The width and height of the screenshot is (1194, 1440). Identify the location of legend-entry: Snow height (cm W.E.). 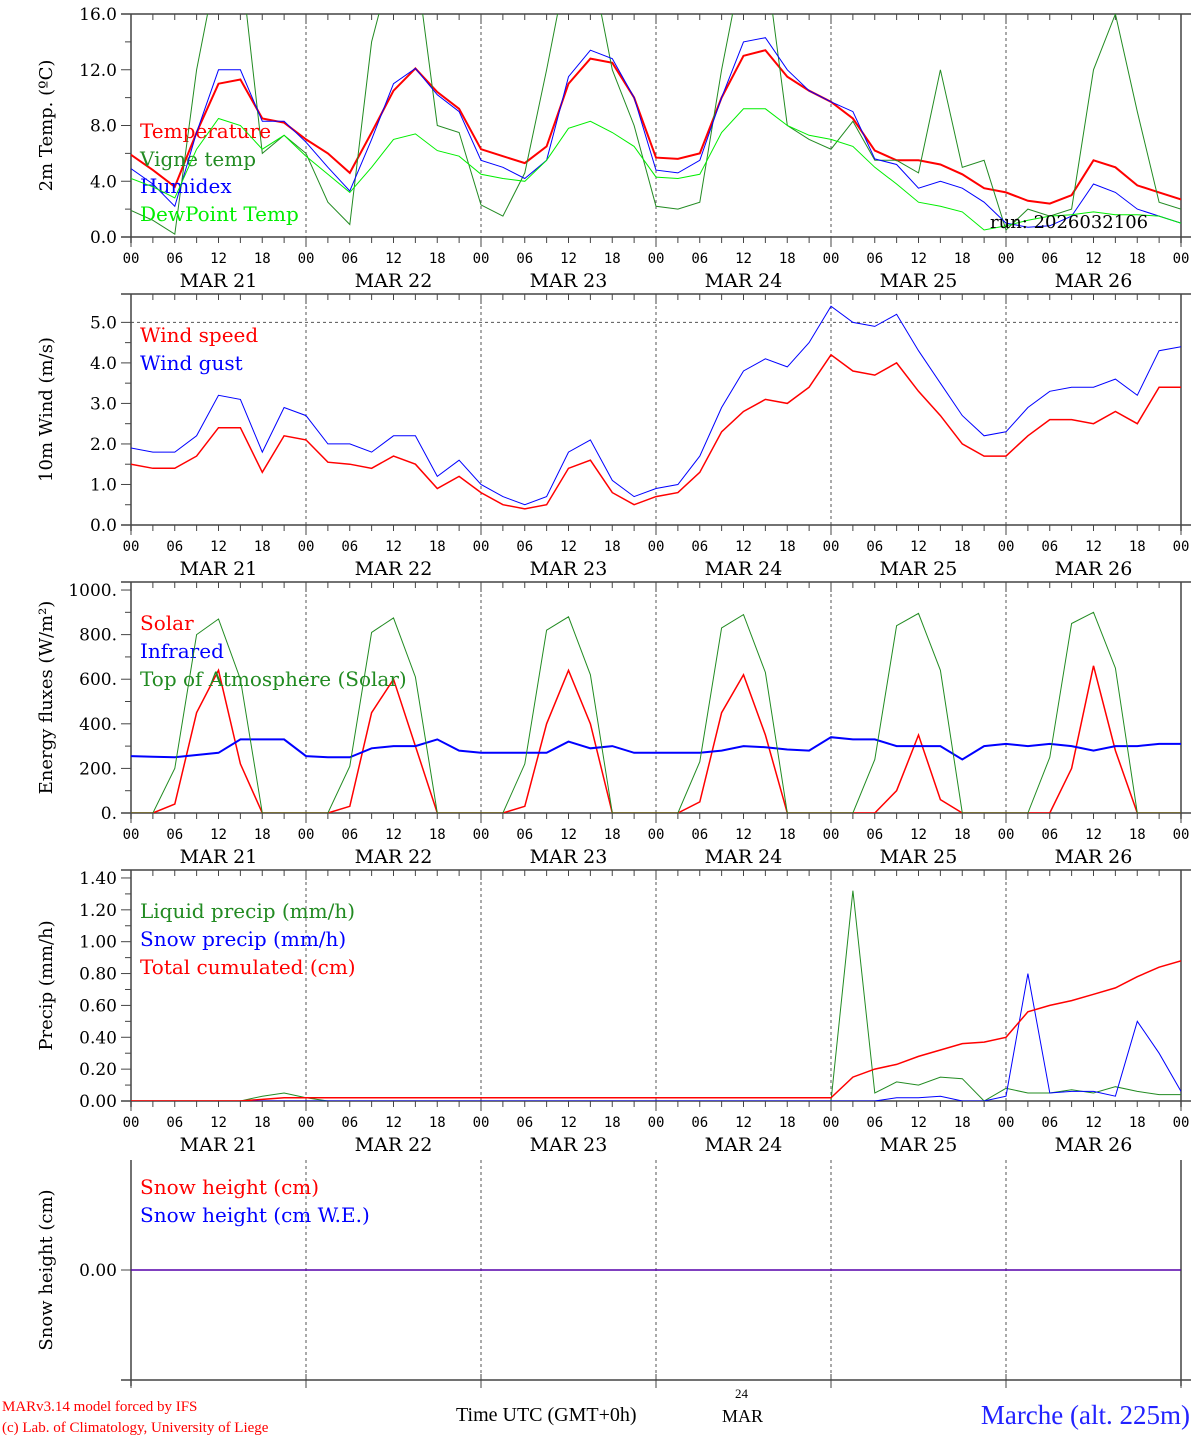
(255, 1215).